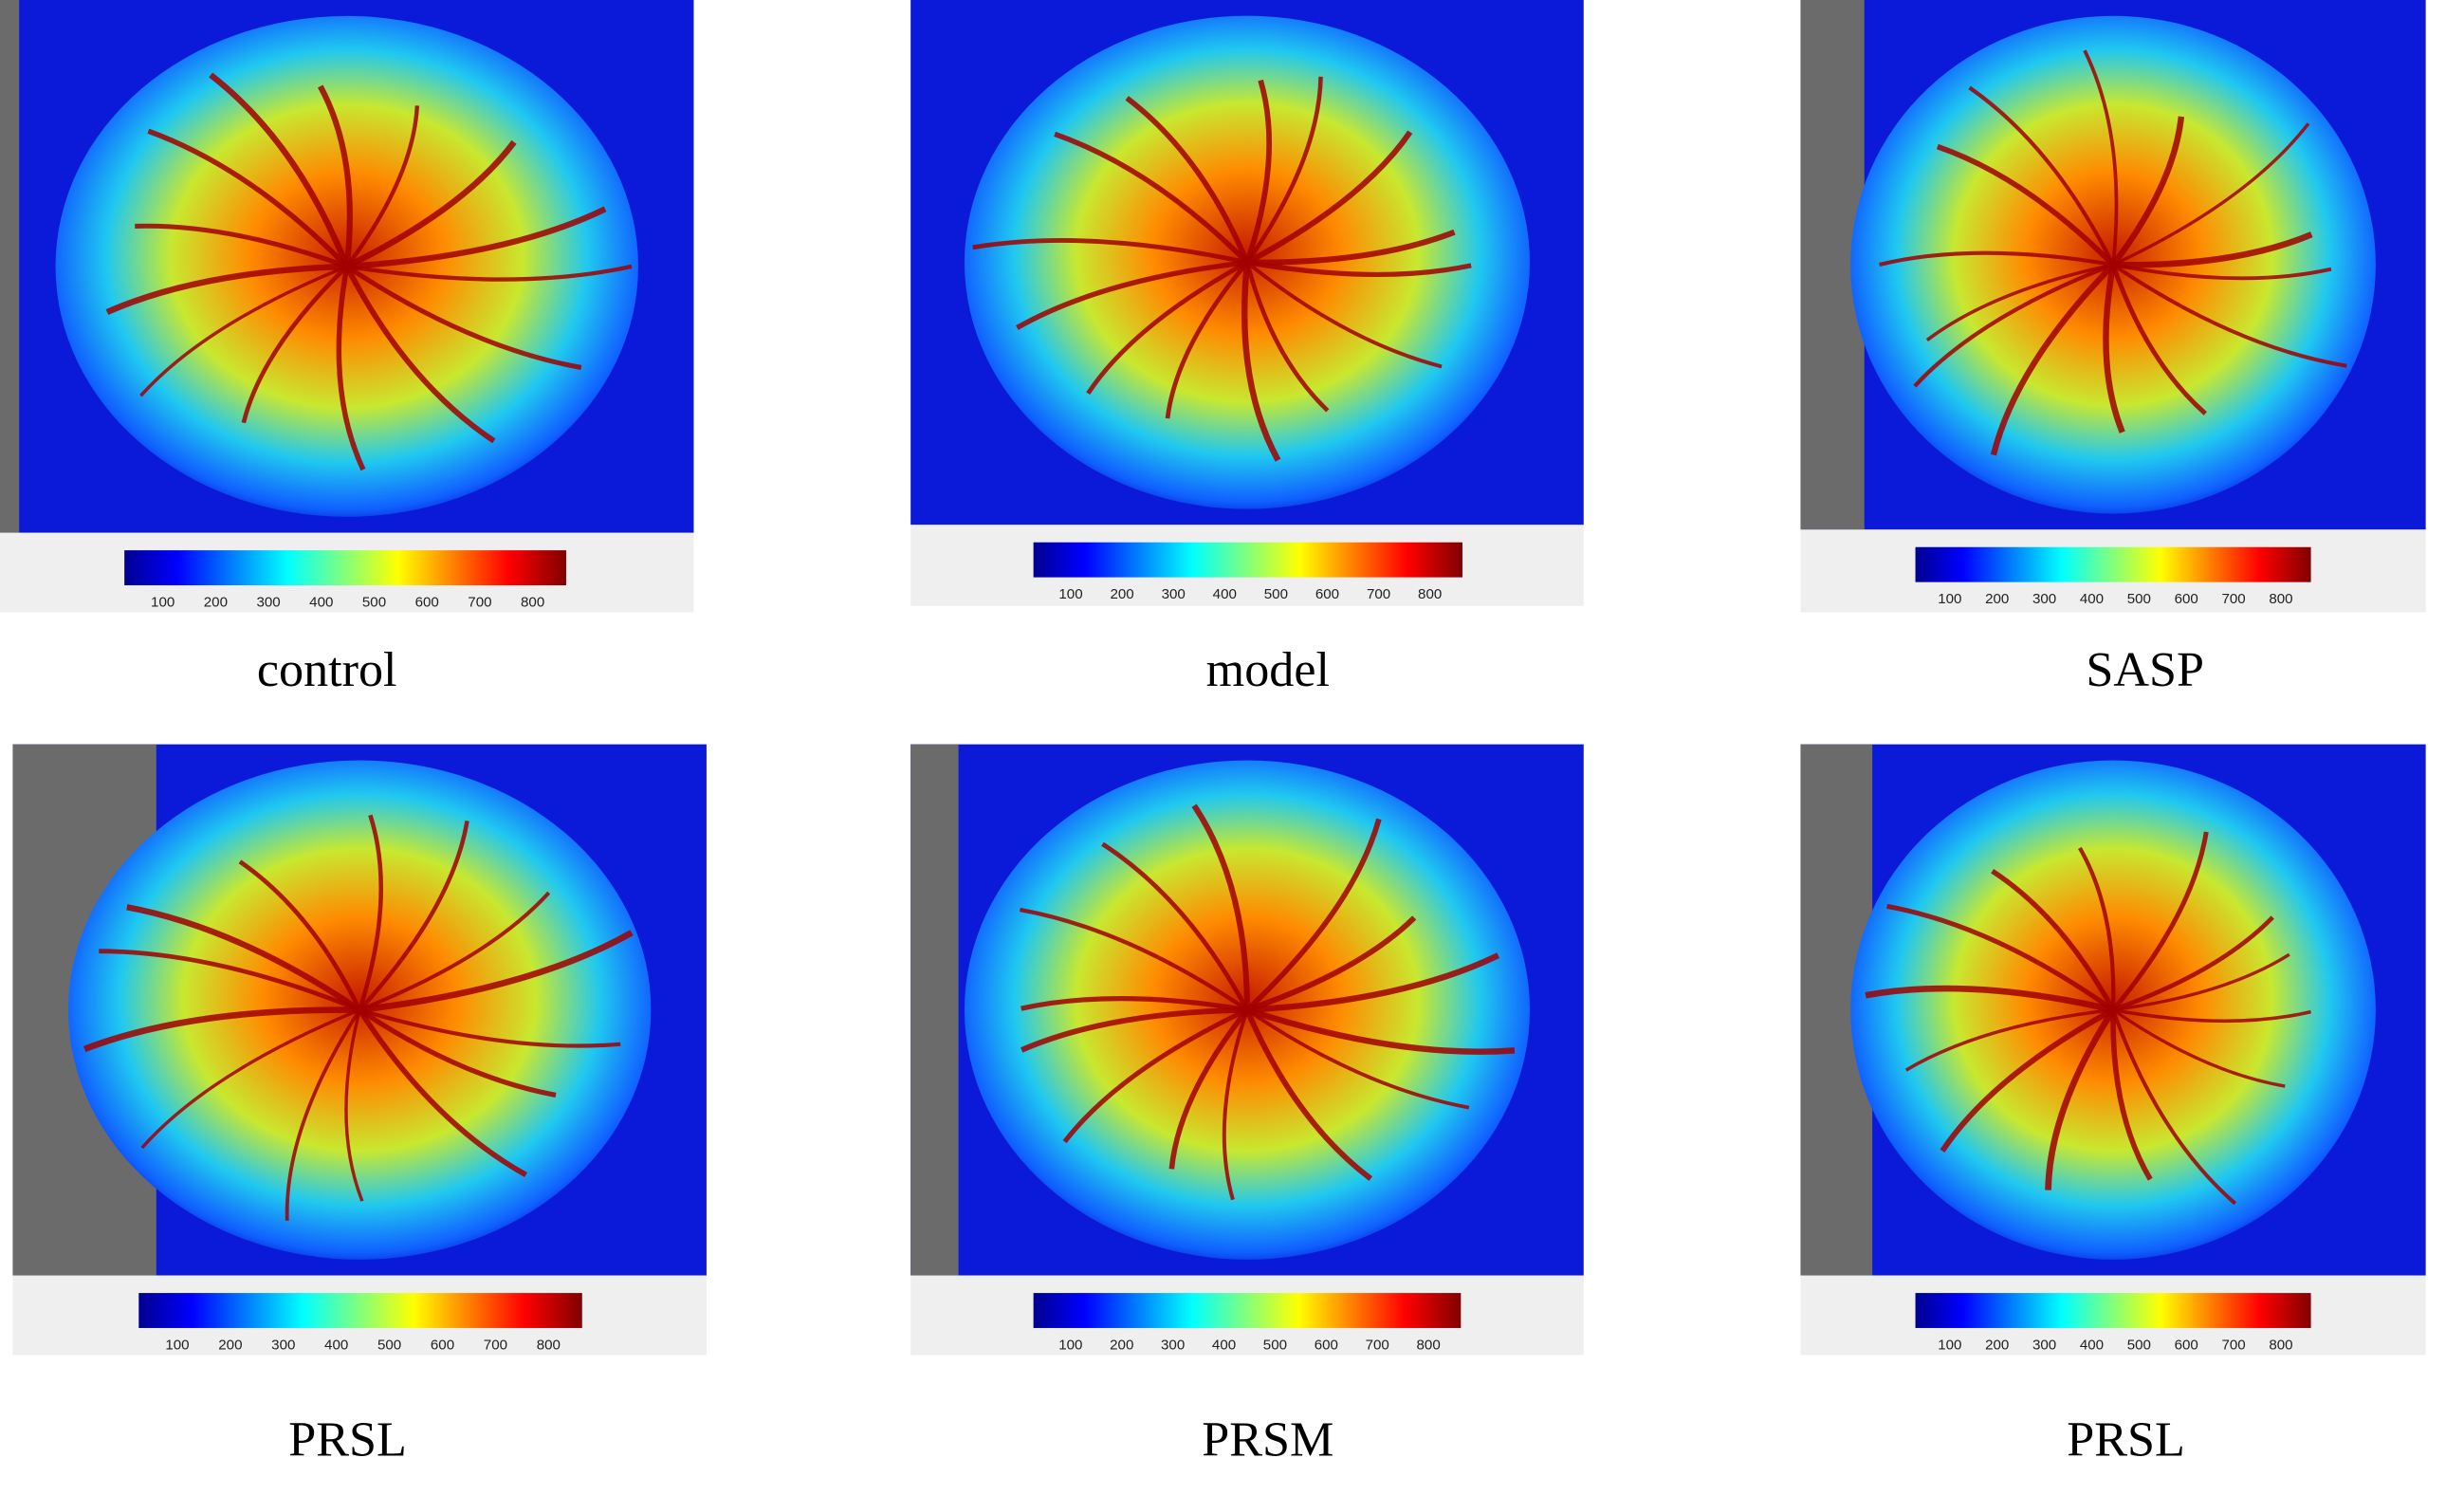 The image size is (2464, 1495). Describe the element at coordinates (2145, 670) in the screenshot. I see `panel-label: SASP` at that location.